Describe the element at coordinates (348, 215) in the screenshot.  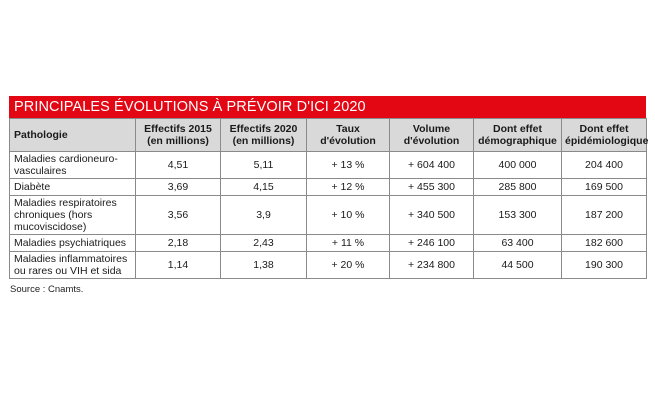
I see `cell-taux: + 10 %` at that location.